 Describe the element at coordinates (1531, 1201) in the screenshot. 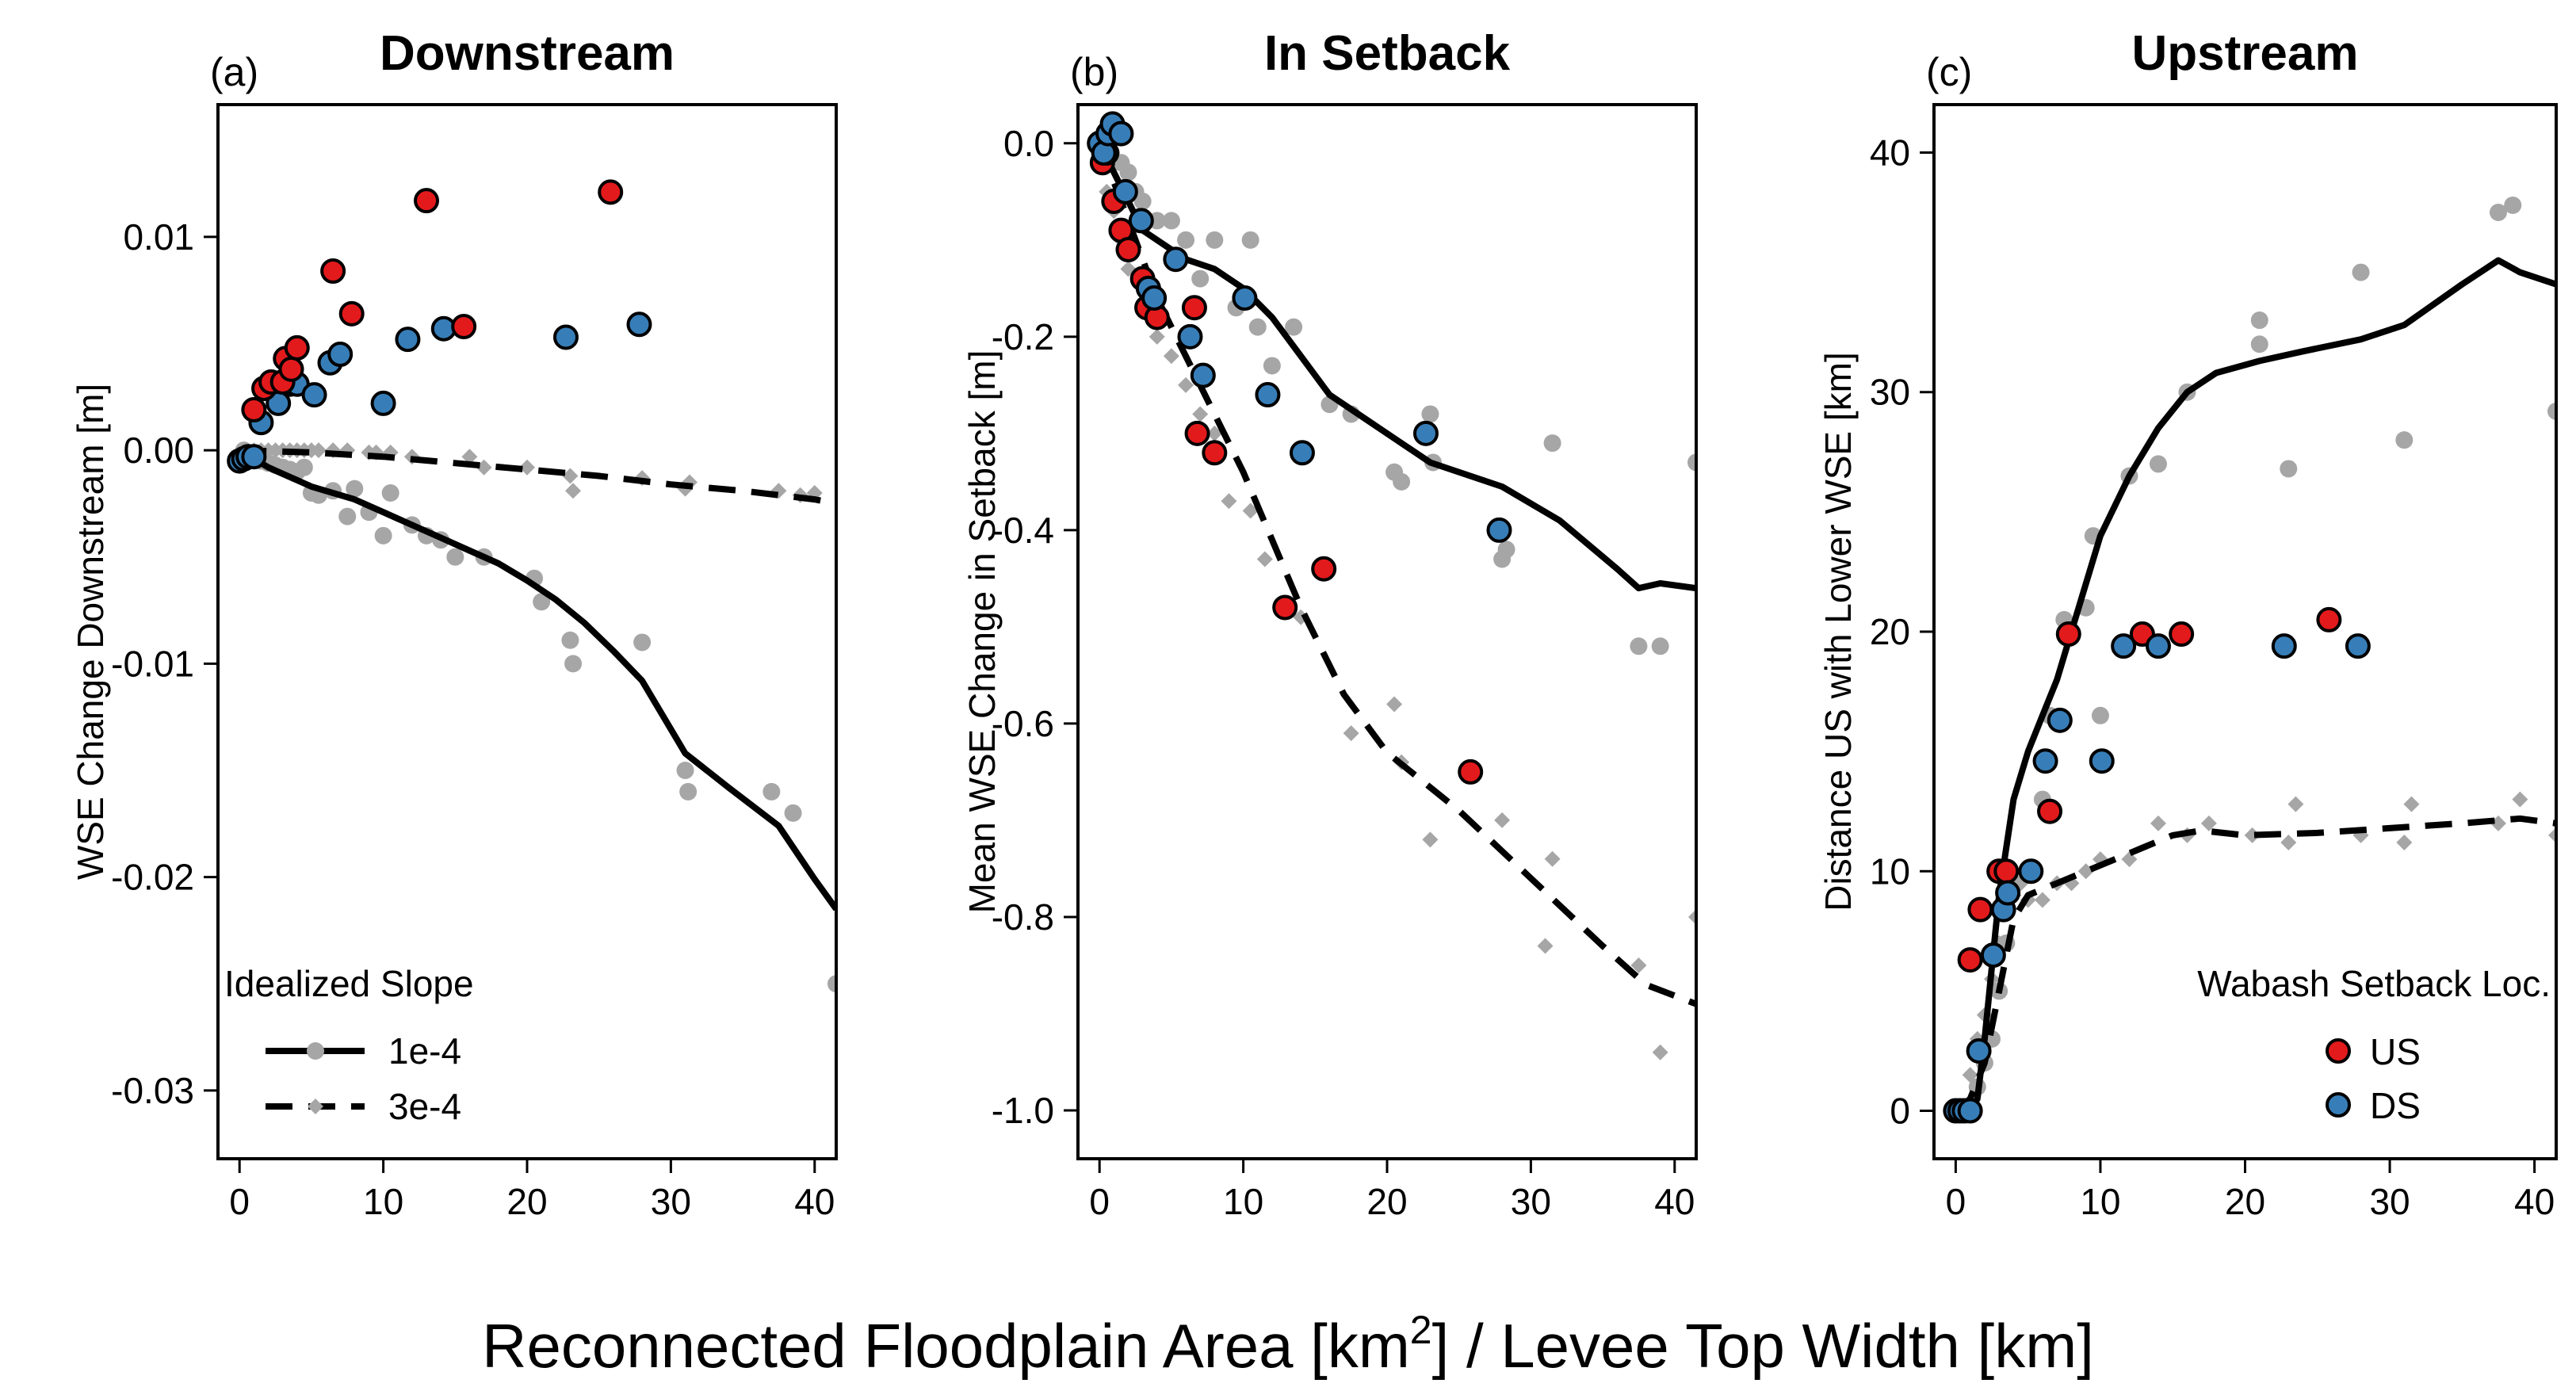

I see `x-tick-label: 30` at that location.